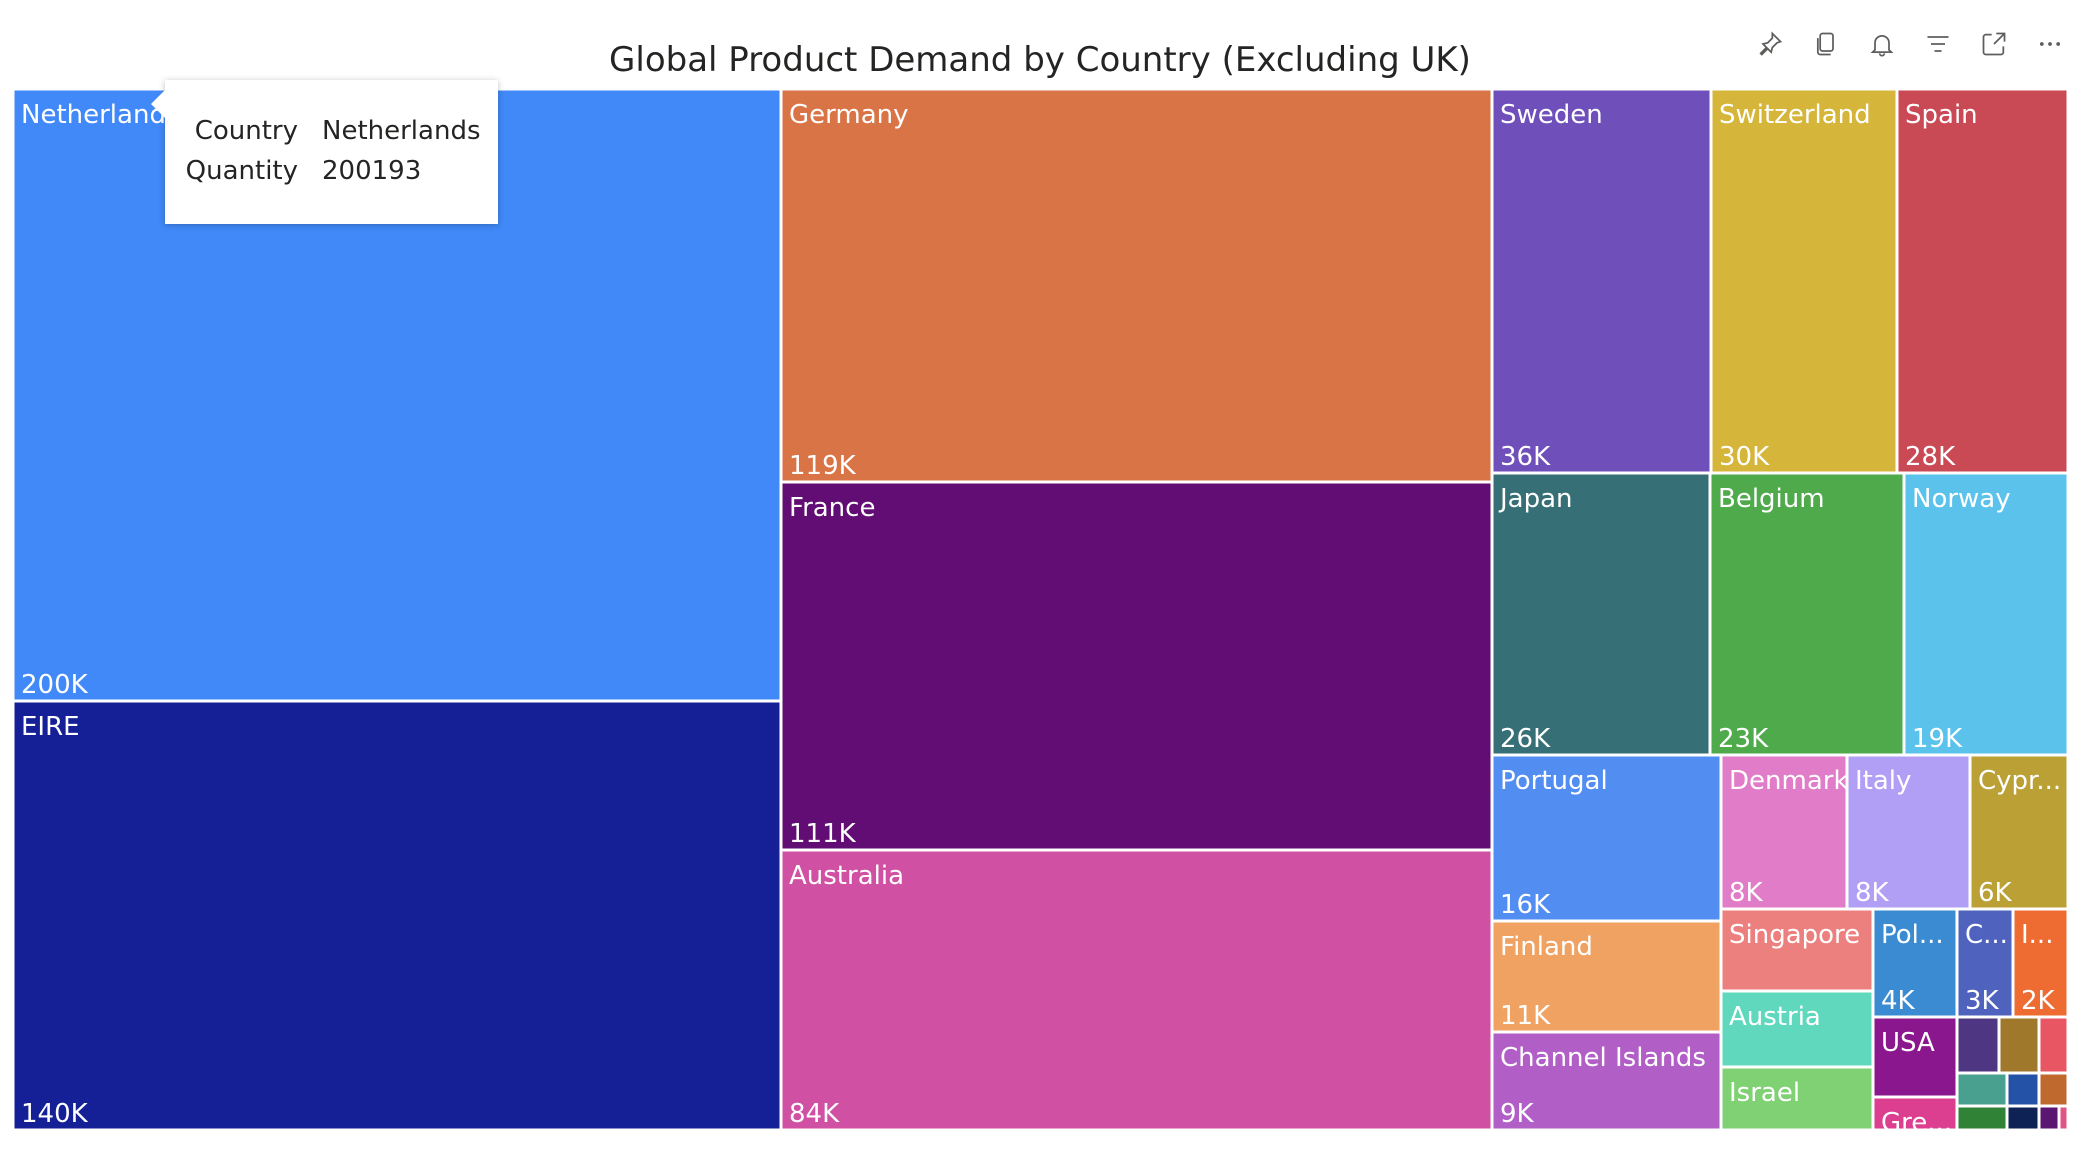  Describe the element at coordinates (1826, 44) in the screenshot. I see `copy-icon` at that location.